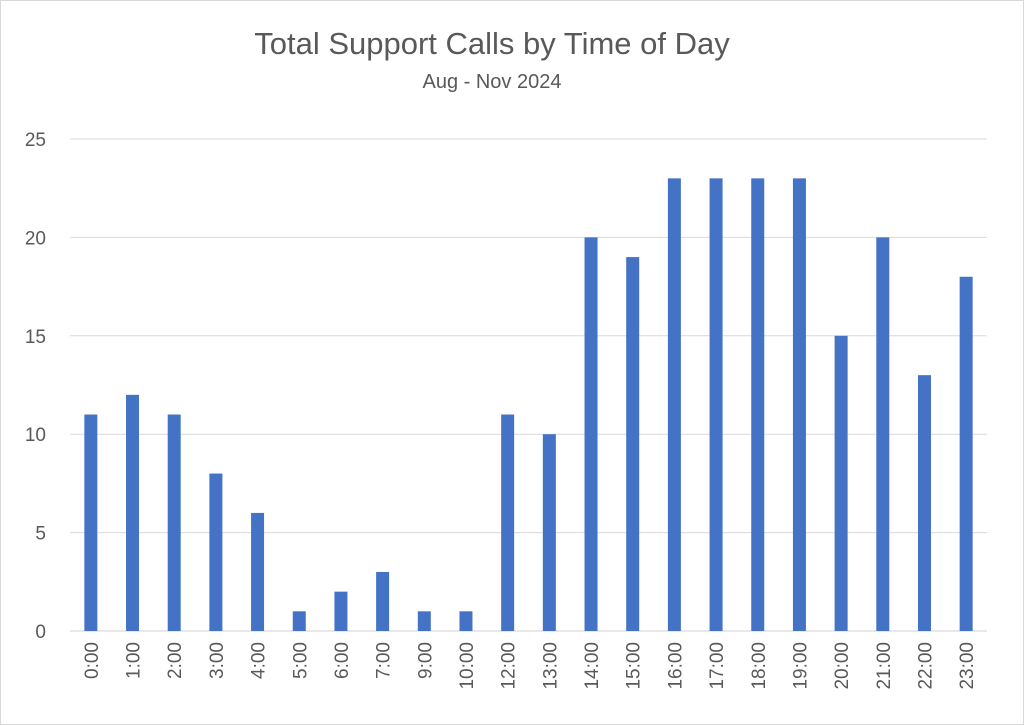  I want to click on x-tick-label: 15:00, so click(634, 666).